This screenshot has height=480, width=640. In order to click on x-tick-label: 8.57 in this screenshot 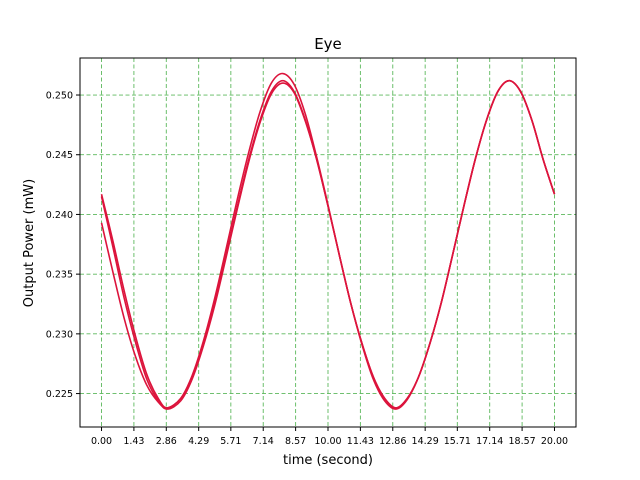, I will do `click(295, 441)`.